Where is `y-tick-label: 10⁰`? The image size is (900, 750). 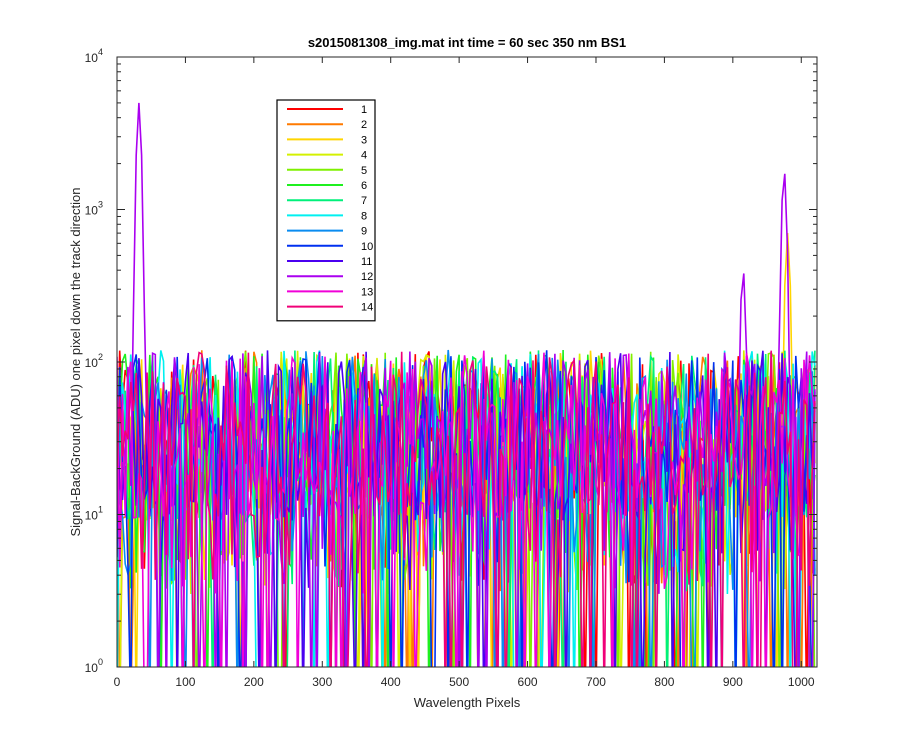 y-tick-label: 10⁰ is located at coordinates (94, 666).